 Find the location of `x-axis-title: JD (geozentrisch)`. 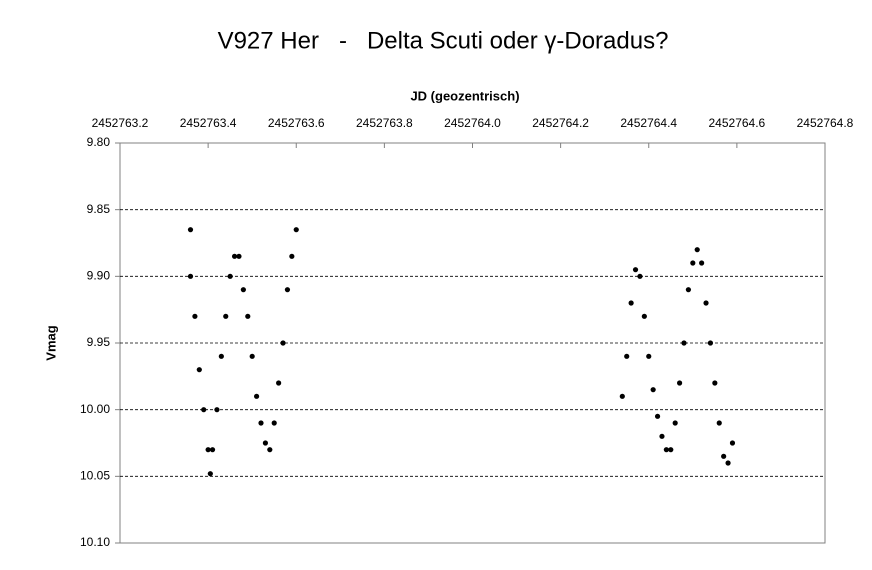

x-axis-title: JD (geozentrisch) is located at coordinates (464, 95).